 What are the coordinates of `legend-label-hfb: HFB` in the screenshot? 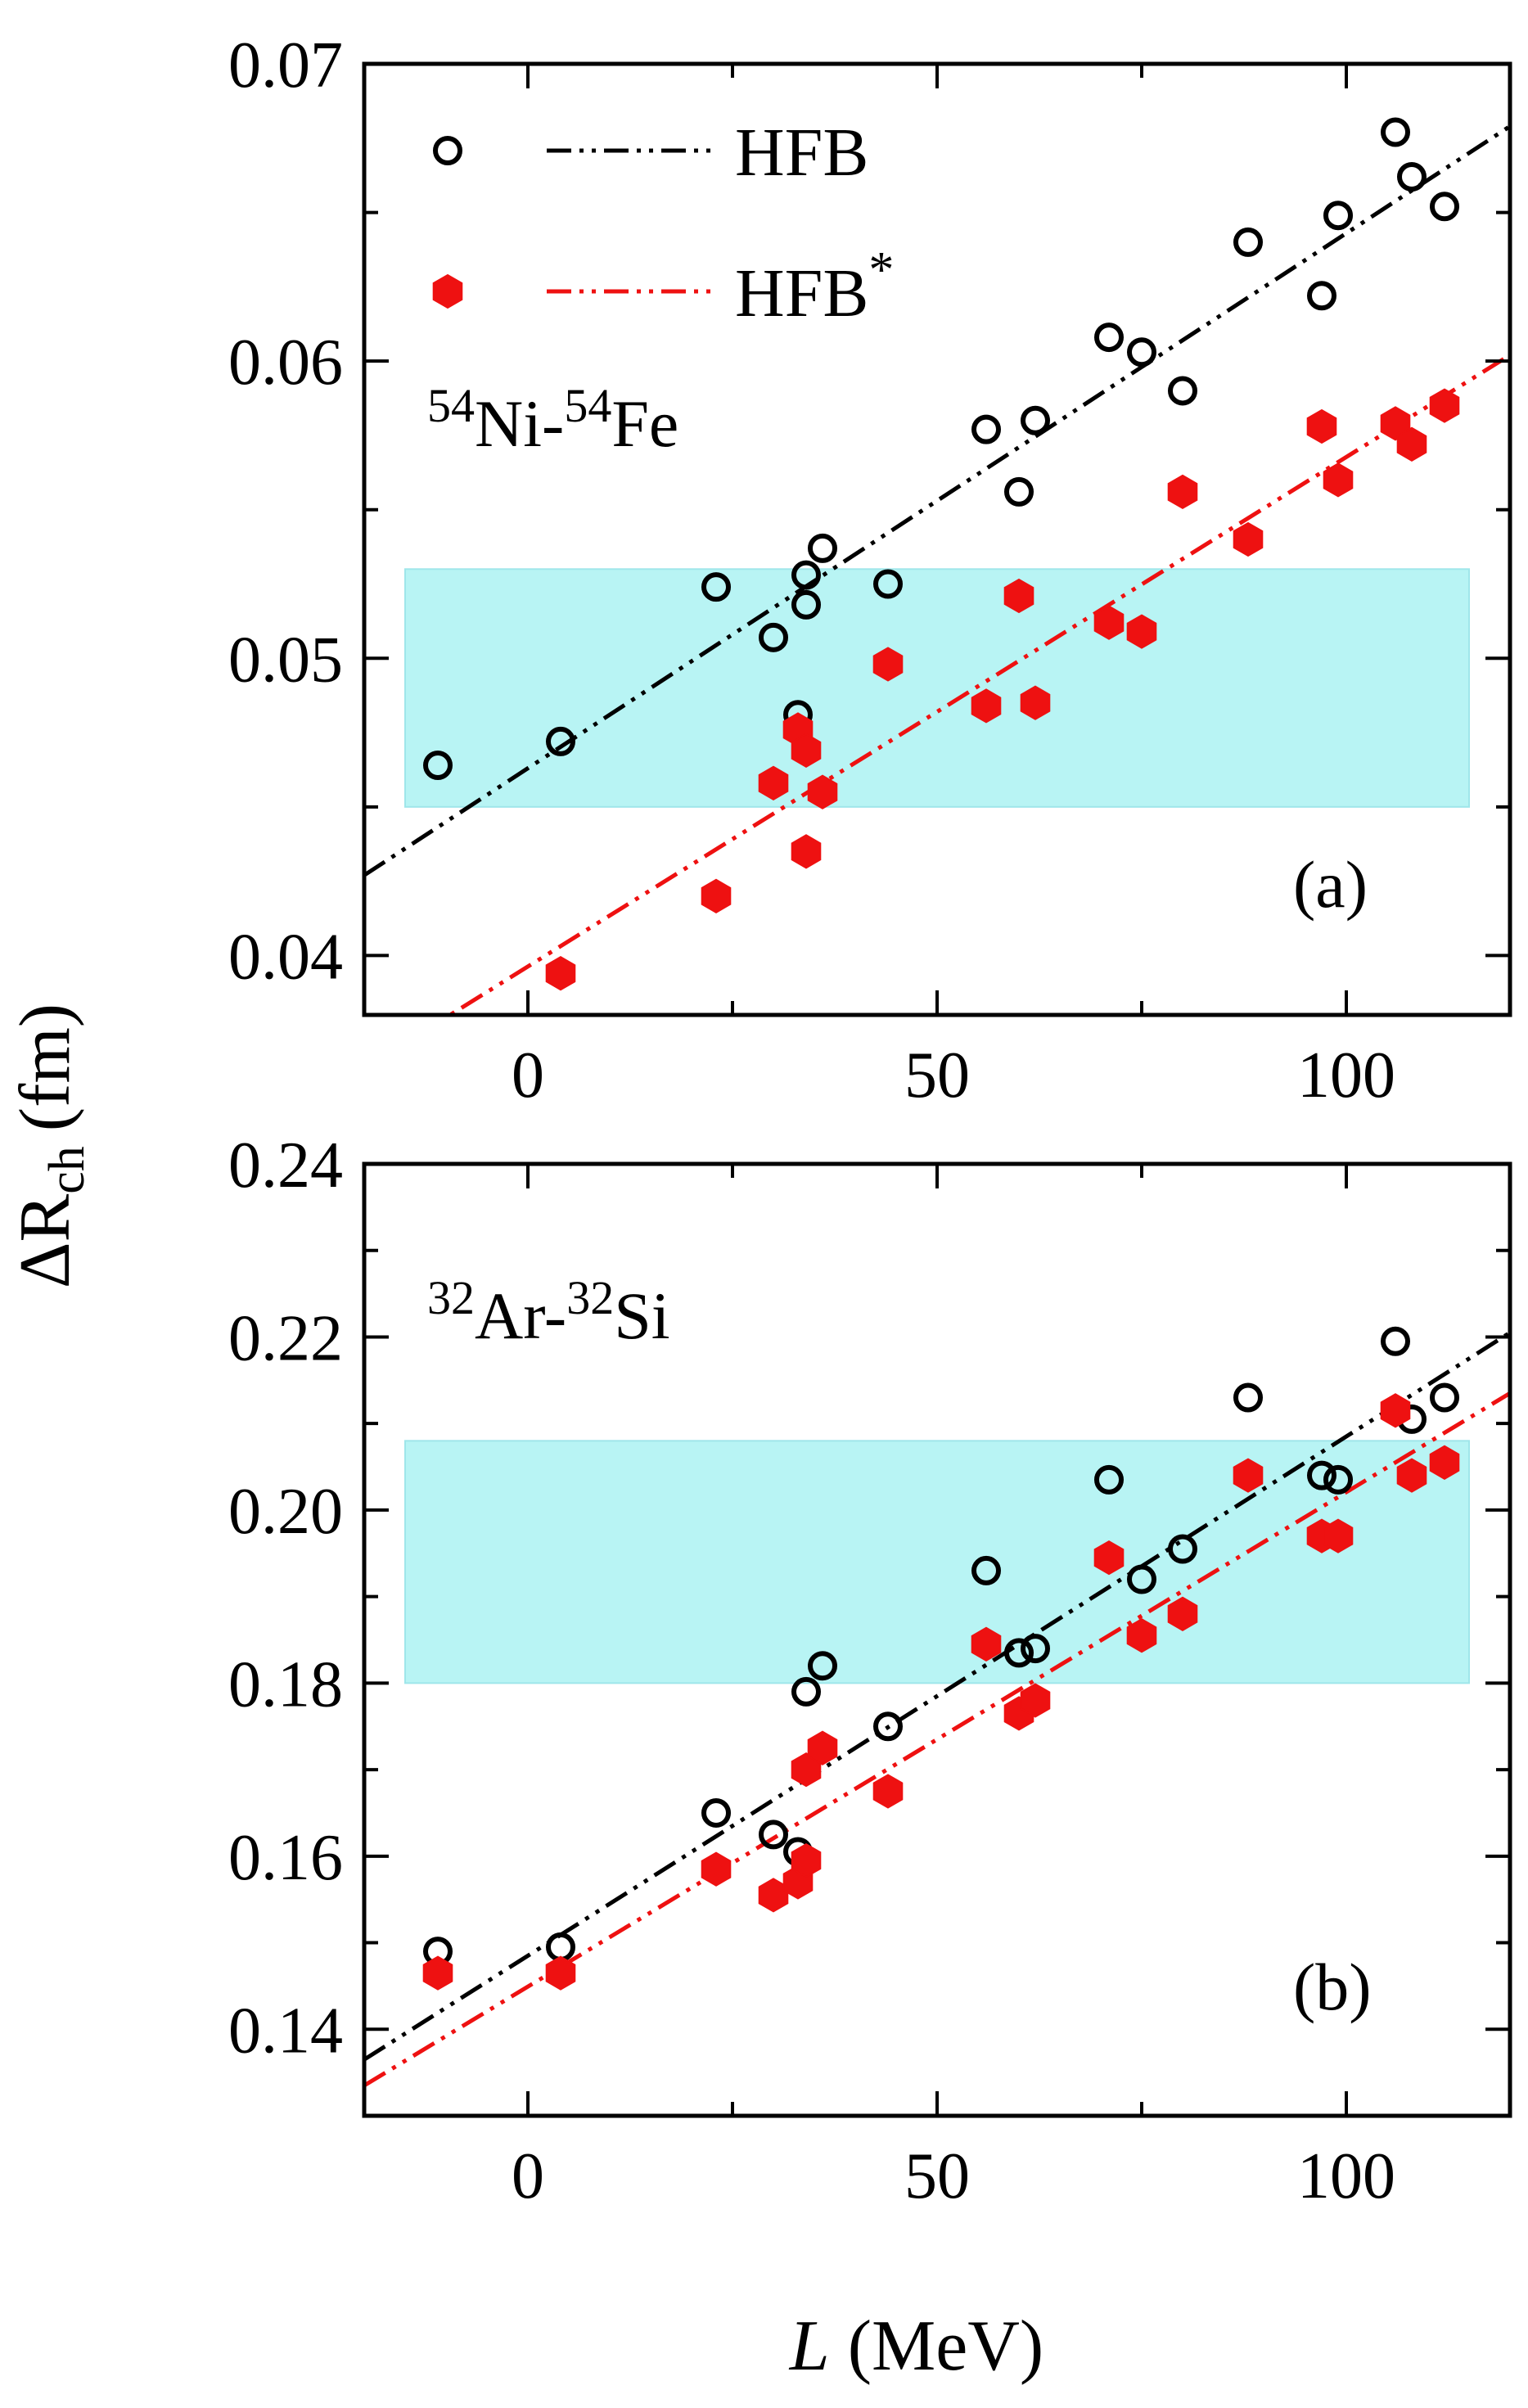 It's located at (802, 153).